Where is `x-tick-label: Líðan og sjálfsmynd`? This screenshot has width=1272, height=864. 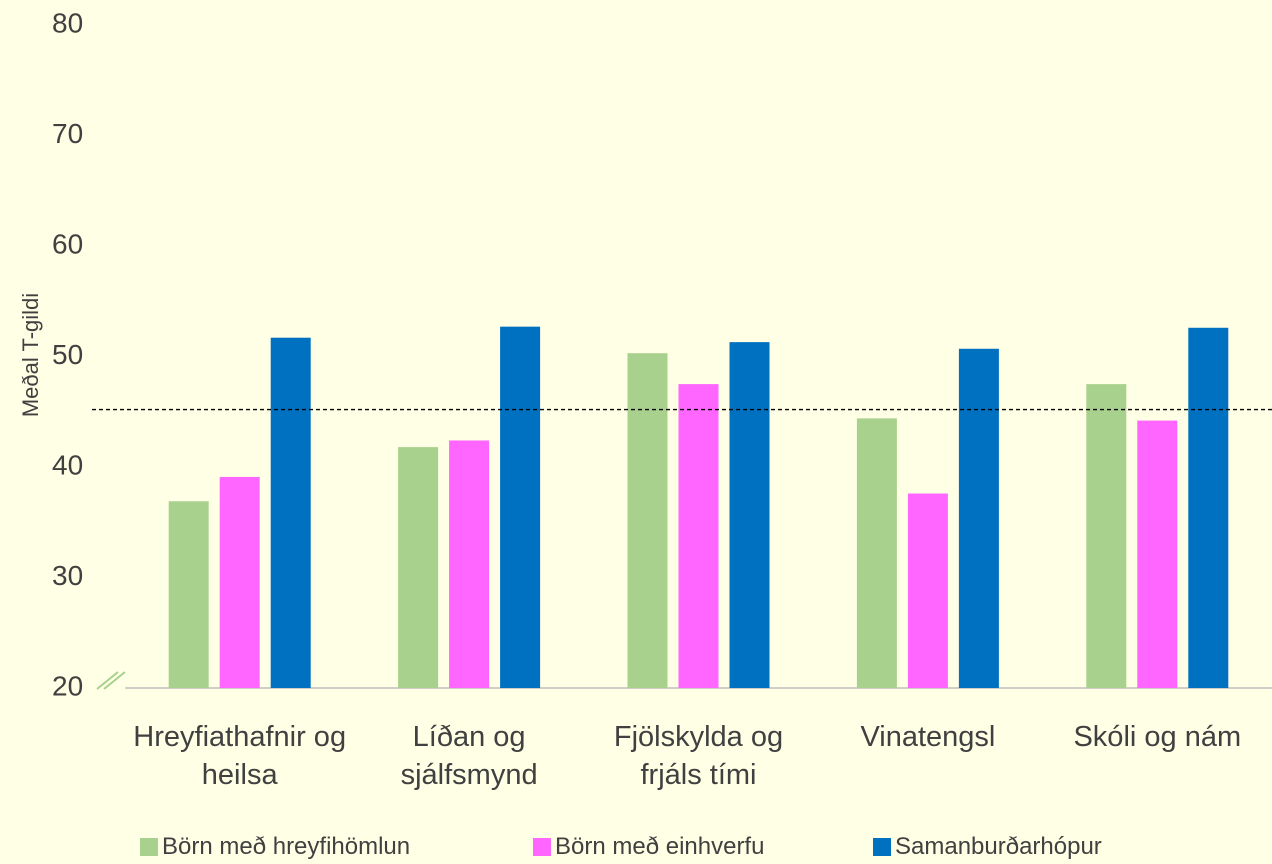
x-tick-label: Líðan og sjálfsmynd is located at coordinates (469, 756).